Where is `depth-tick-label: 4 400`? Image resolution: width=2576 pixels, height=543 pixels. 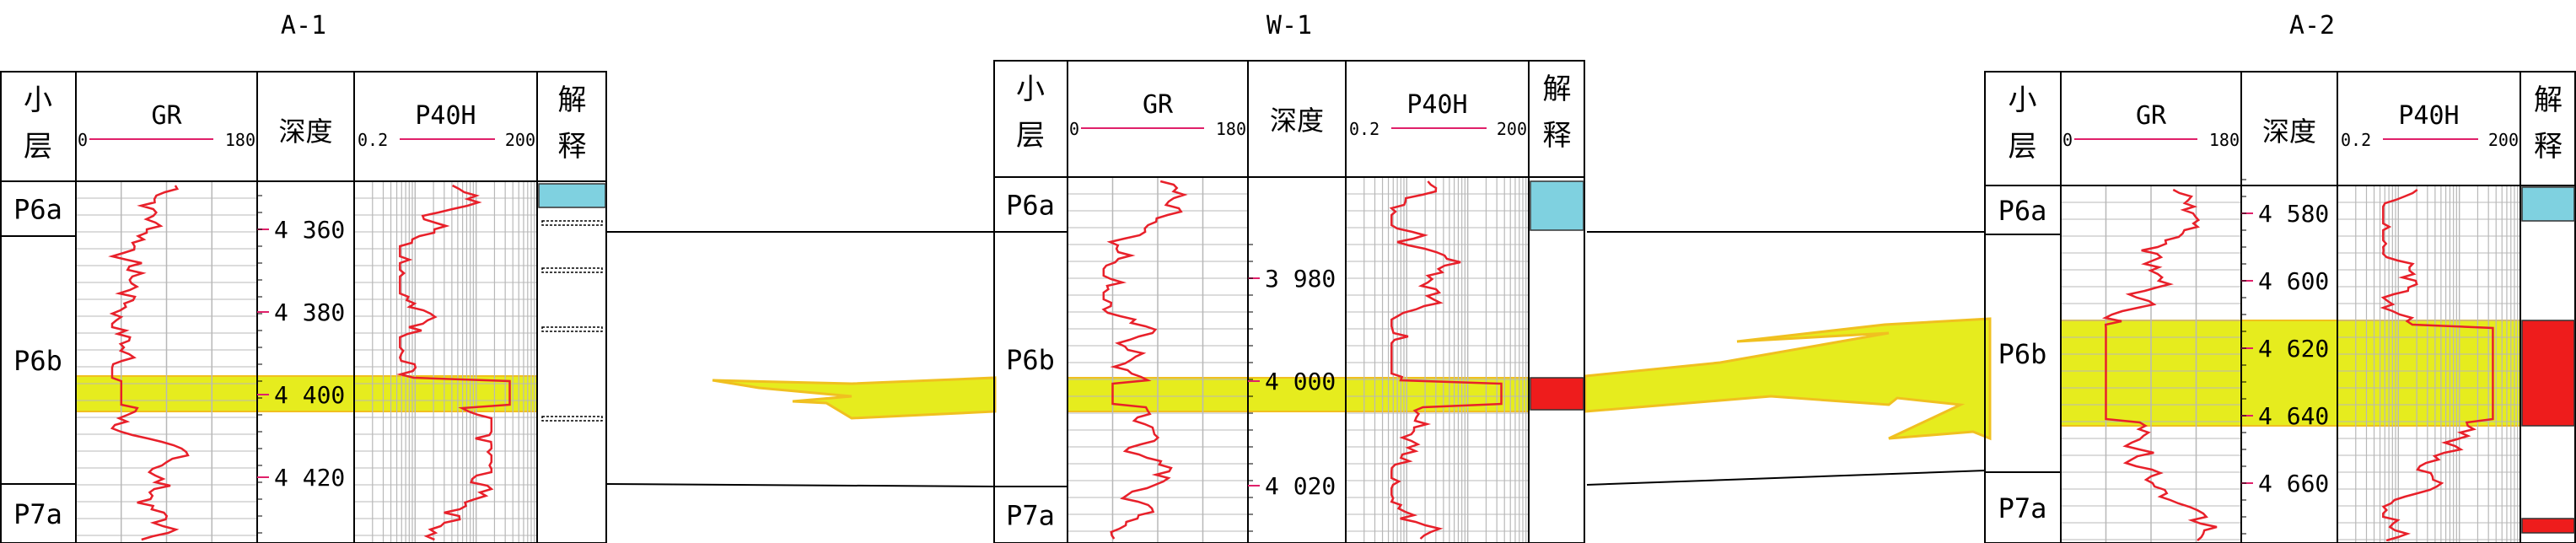 depth-tick-label: 4 400 is located at coordinates (309, 395).